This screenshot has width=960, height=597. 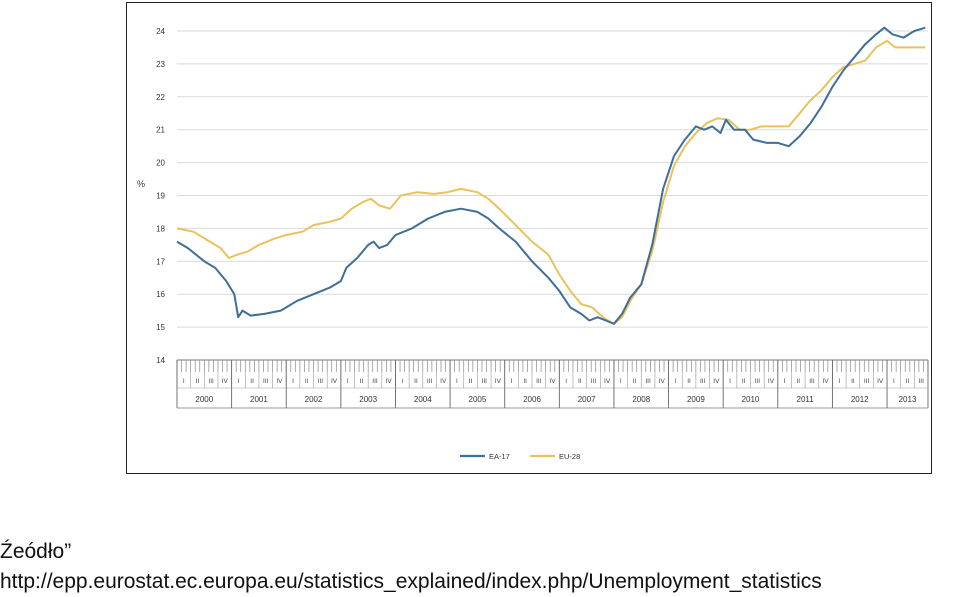 I want to click on legend-label-ea-17: EA-17, so click(x=499, y=456).